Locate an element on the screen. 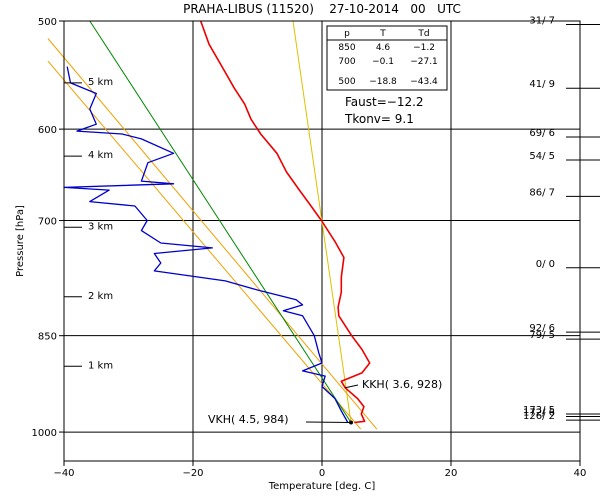 The height and width of the screenshot is (500, 600). table-cell: 850 is located at coordinates (346, 48).